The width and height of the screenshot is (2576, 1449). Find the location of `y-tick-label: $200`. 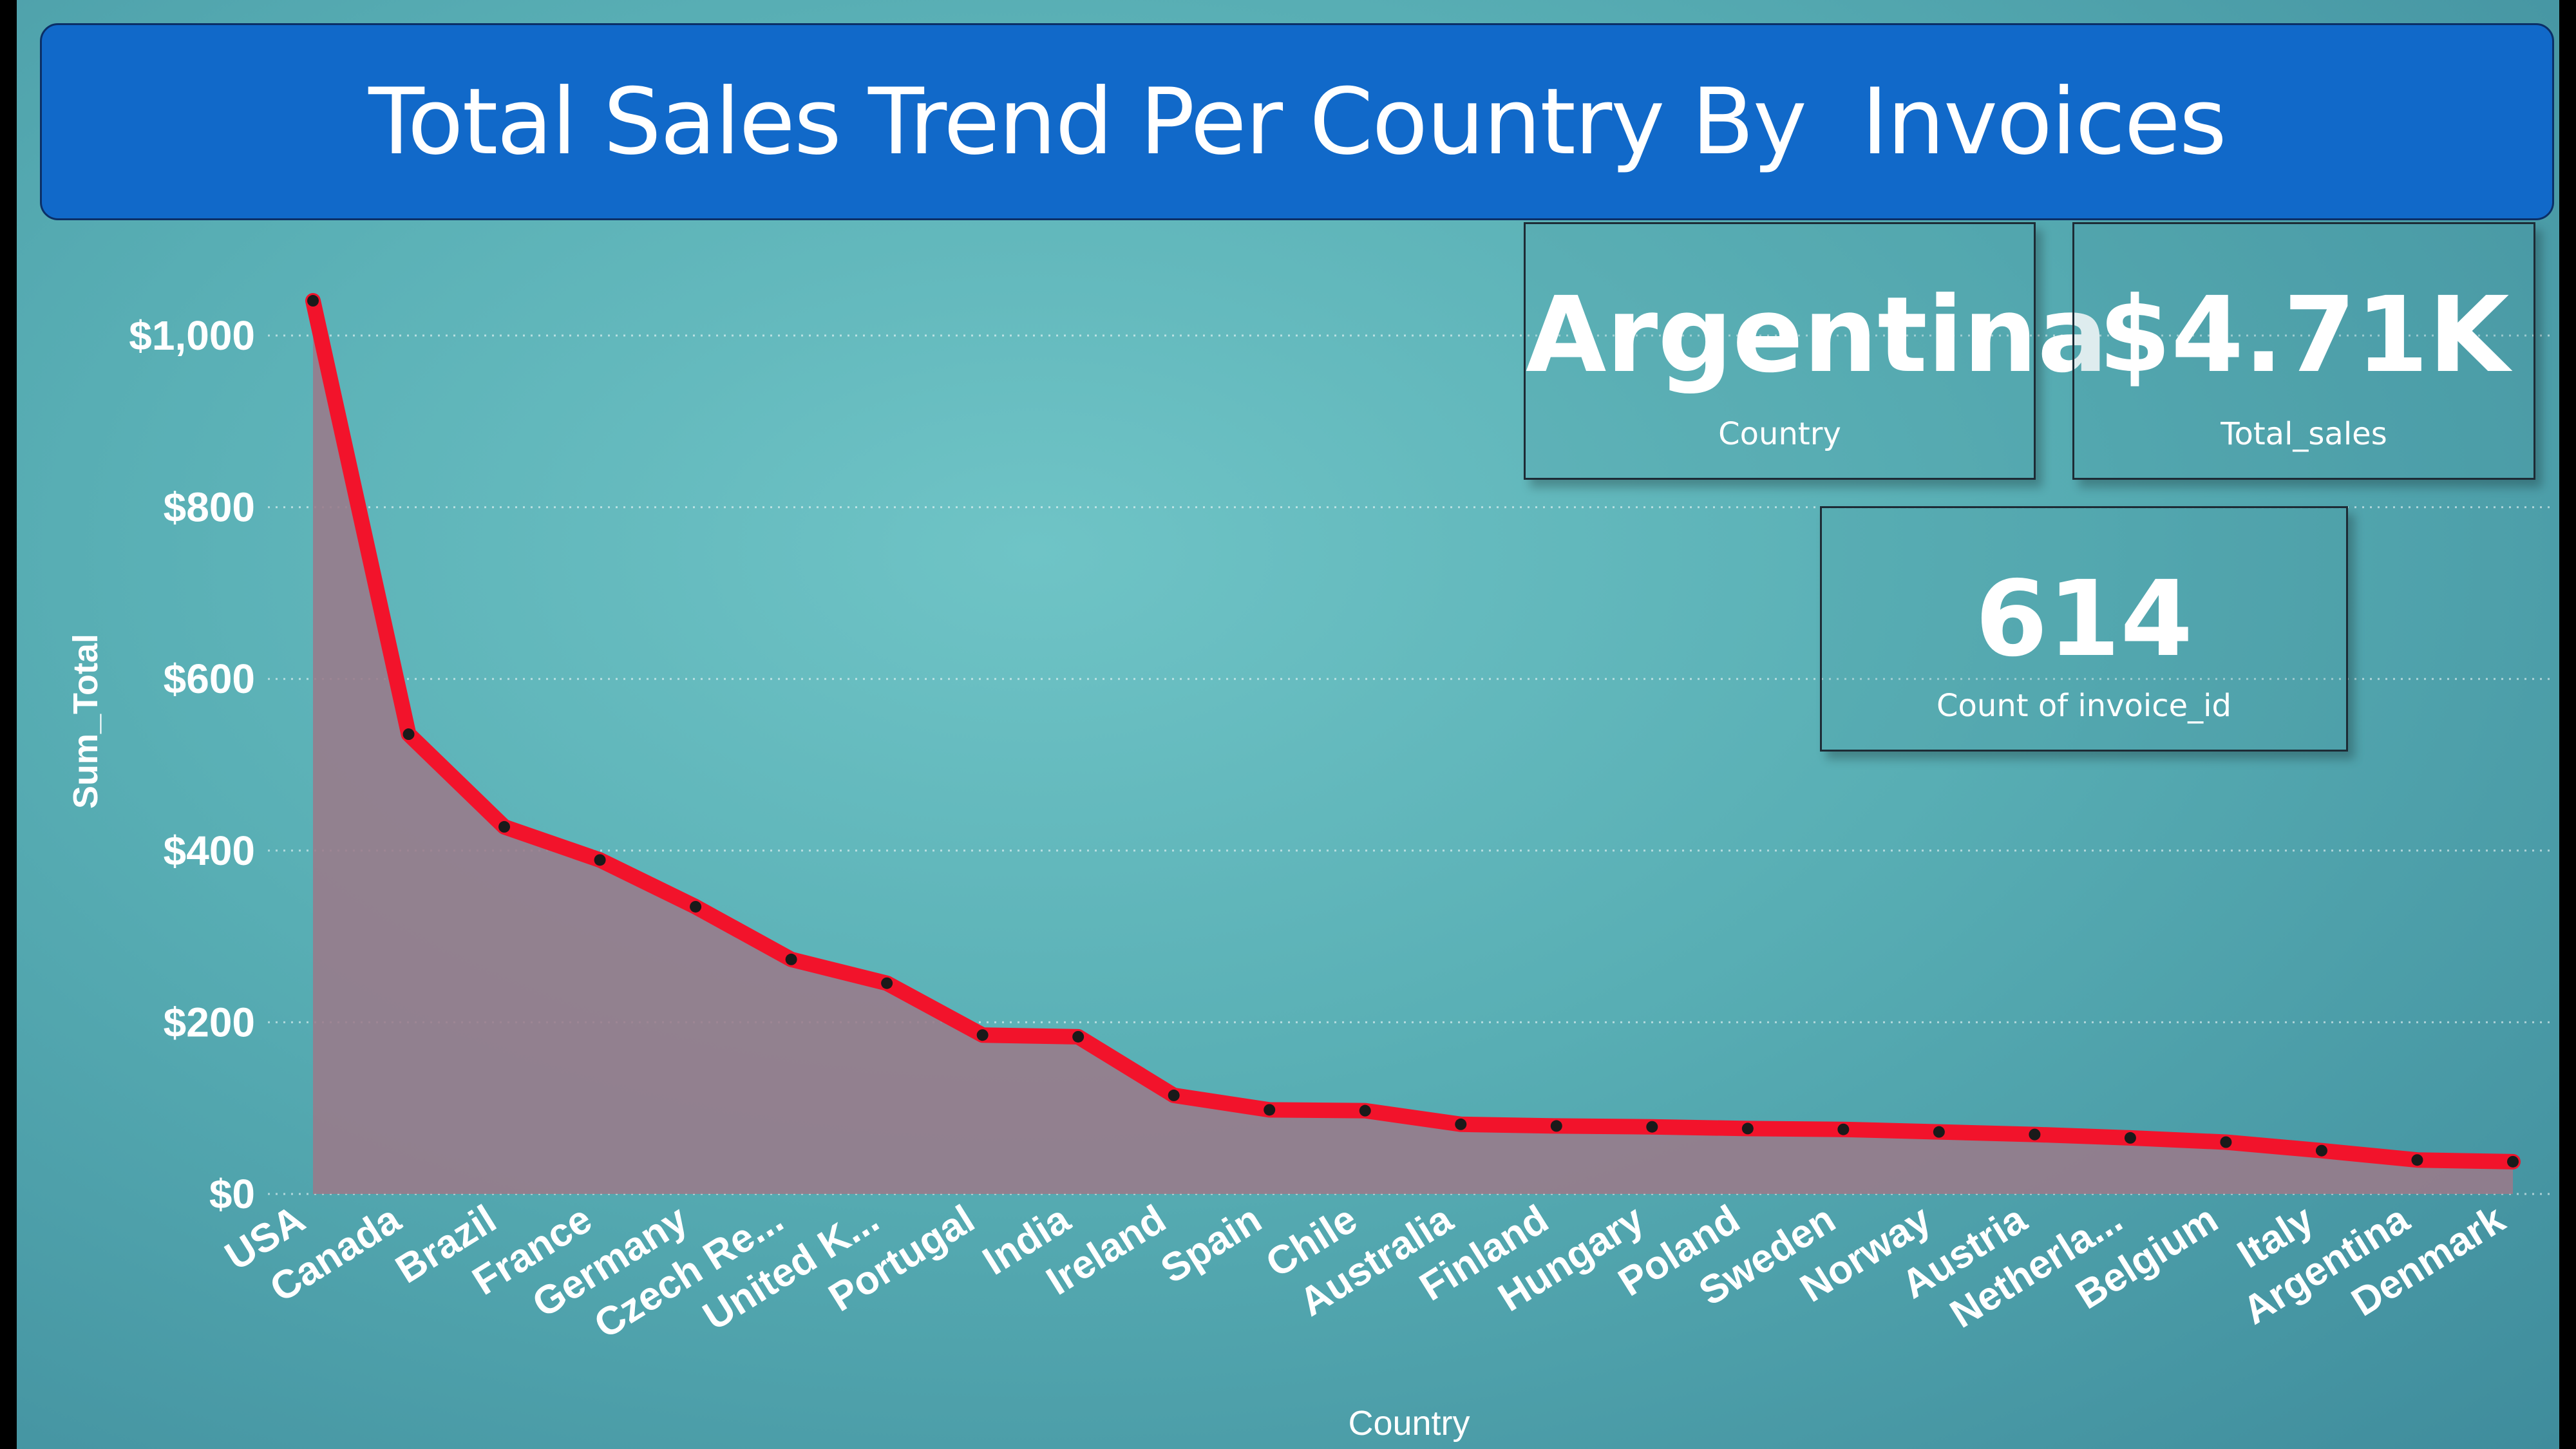

y-tick-label: $200 is located at coordinates (209, 1022).